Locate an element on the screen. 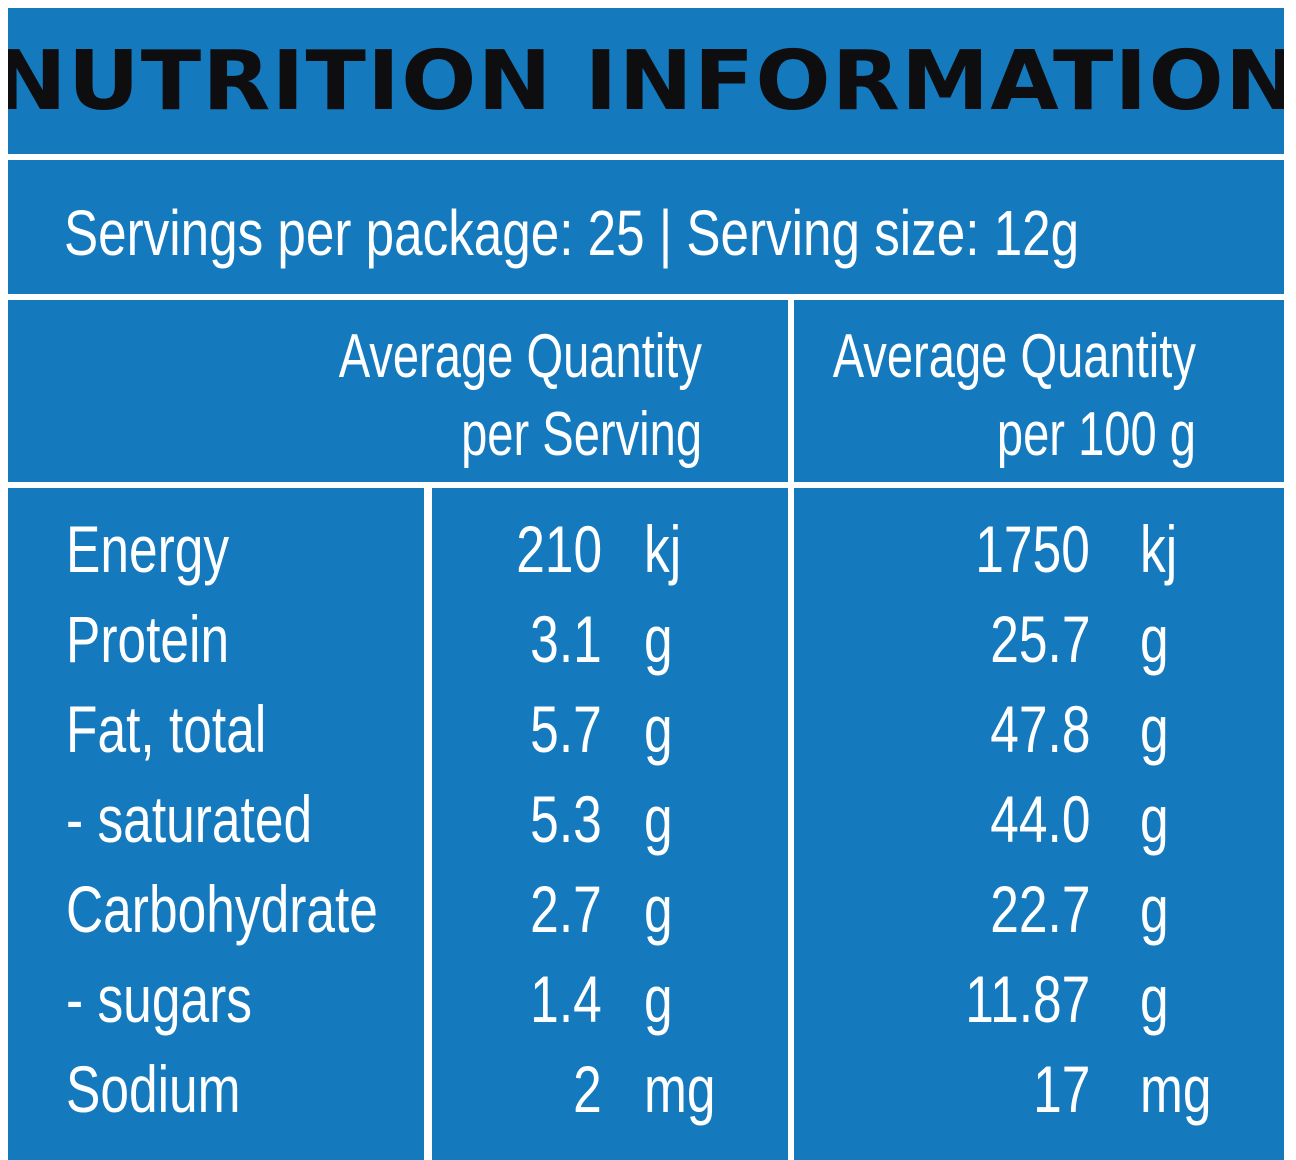 This screenshot has height=1160, width=1296. nutrient-label-saturated: - saturated is located at coordinates (189, 819).